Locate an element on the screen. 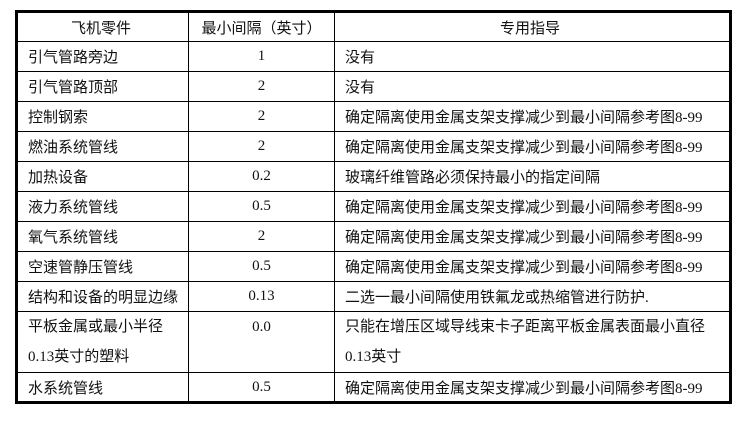 This screenshot has width=741, height=423. column-header-guidance: 专用指导 is located at coordinates (532, 26).